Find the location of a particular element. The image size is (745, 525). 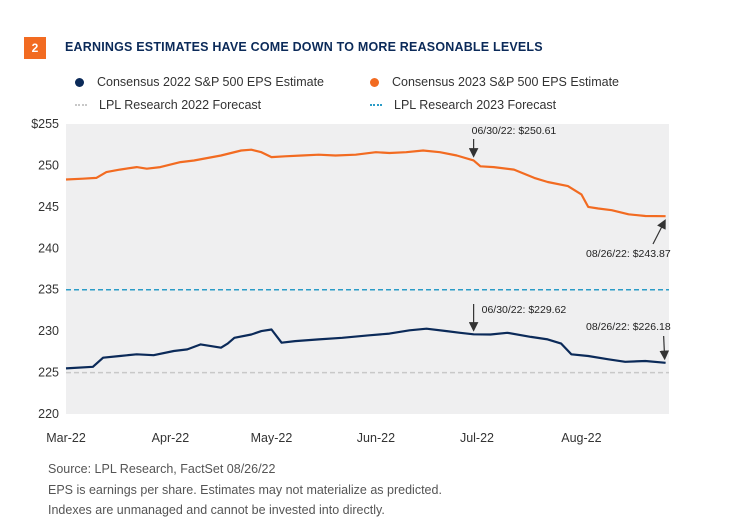

legend-item-2023-forecast: LPL Research 2023 Forecast is located at coordinates (463, 105).